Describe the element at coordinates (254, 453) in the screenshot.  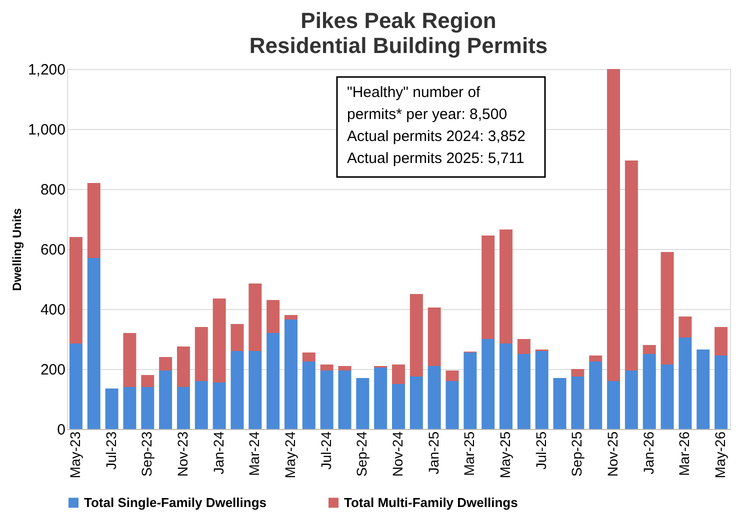
I see `x-tick-label: Mar-24` at that location.